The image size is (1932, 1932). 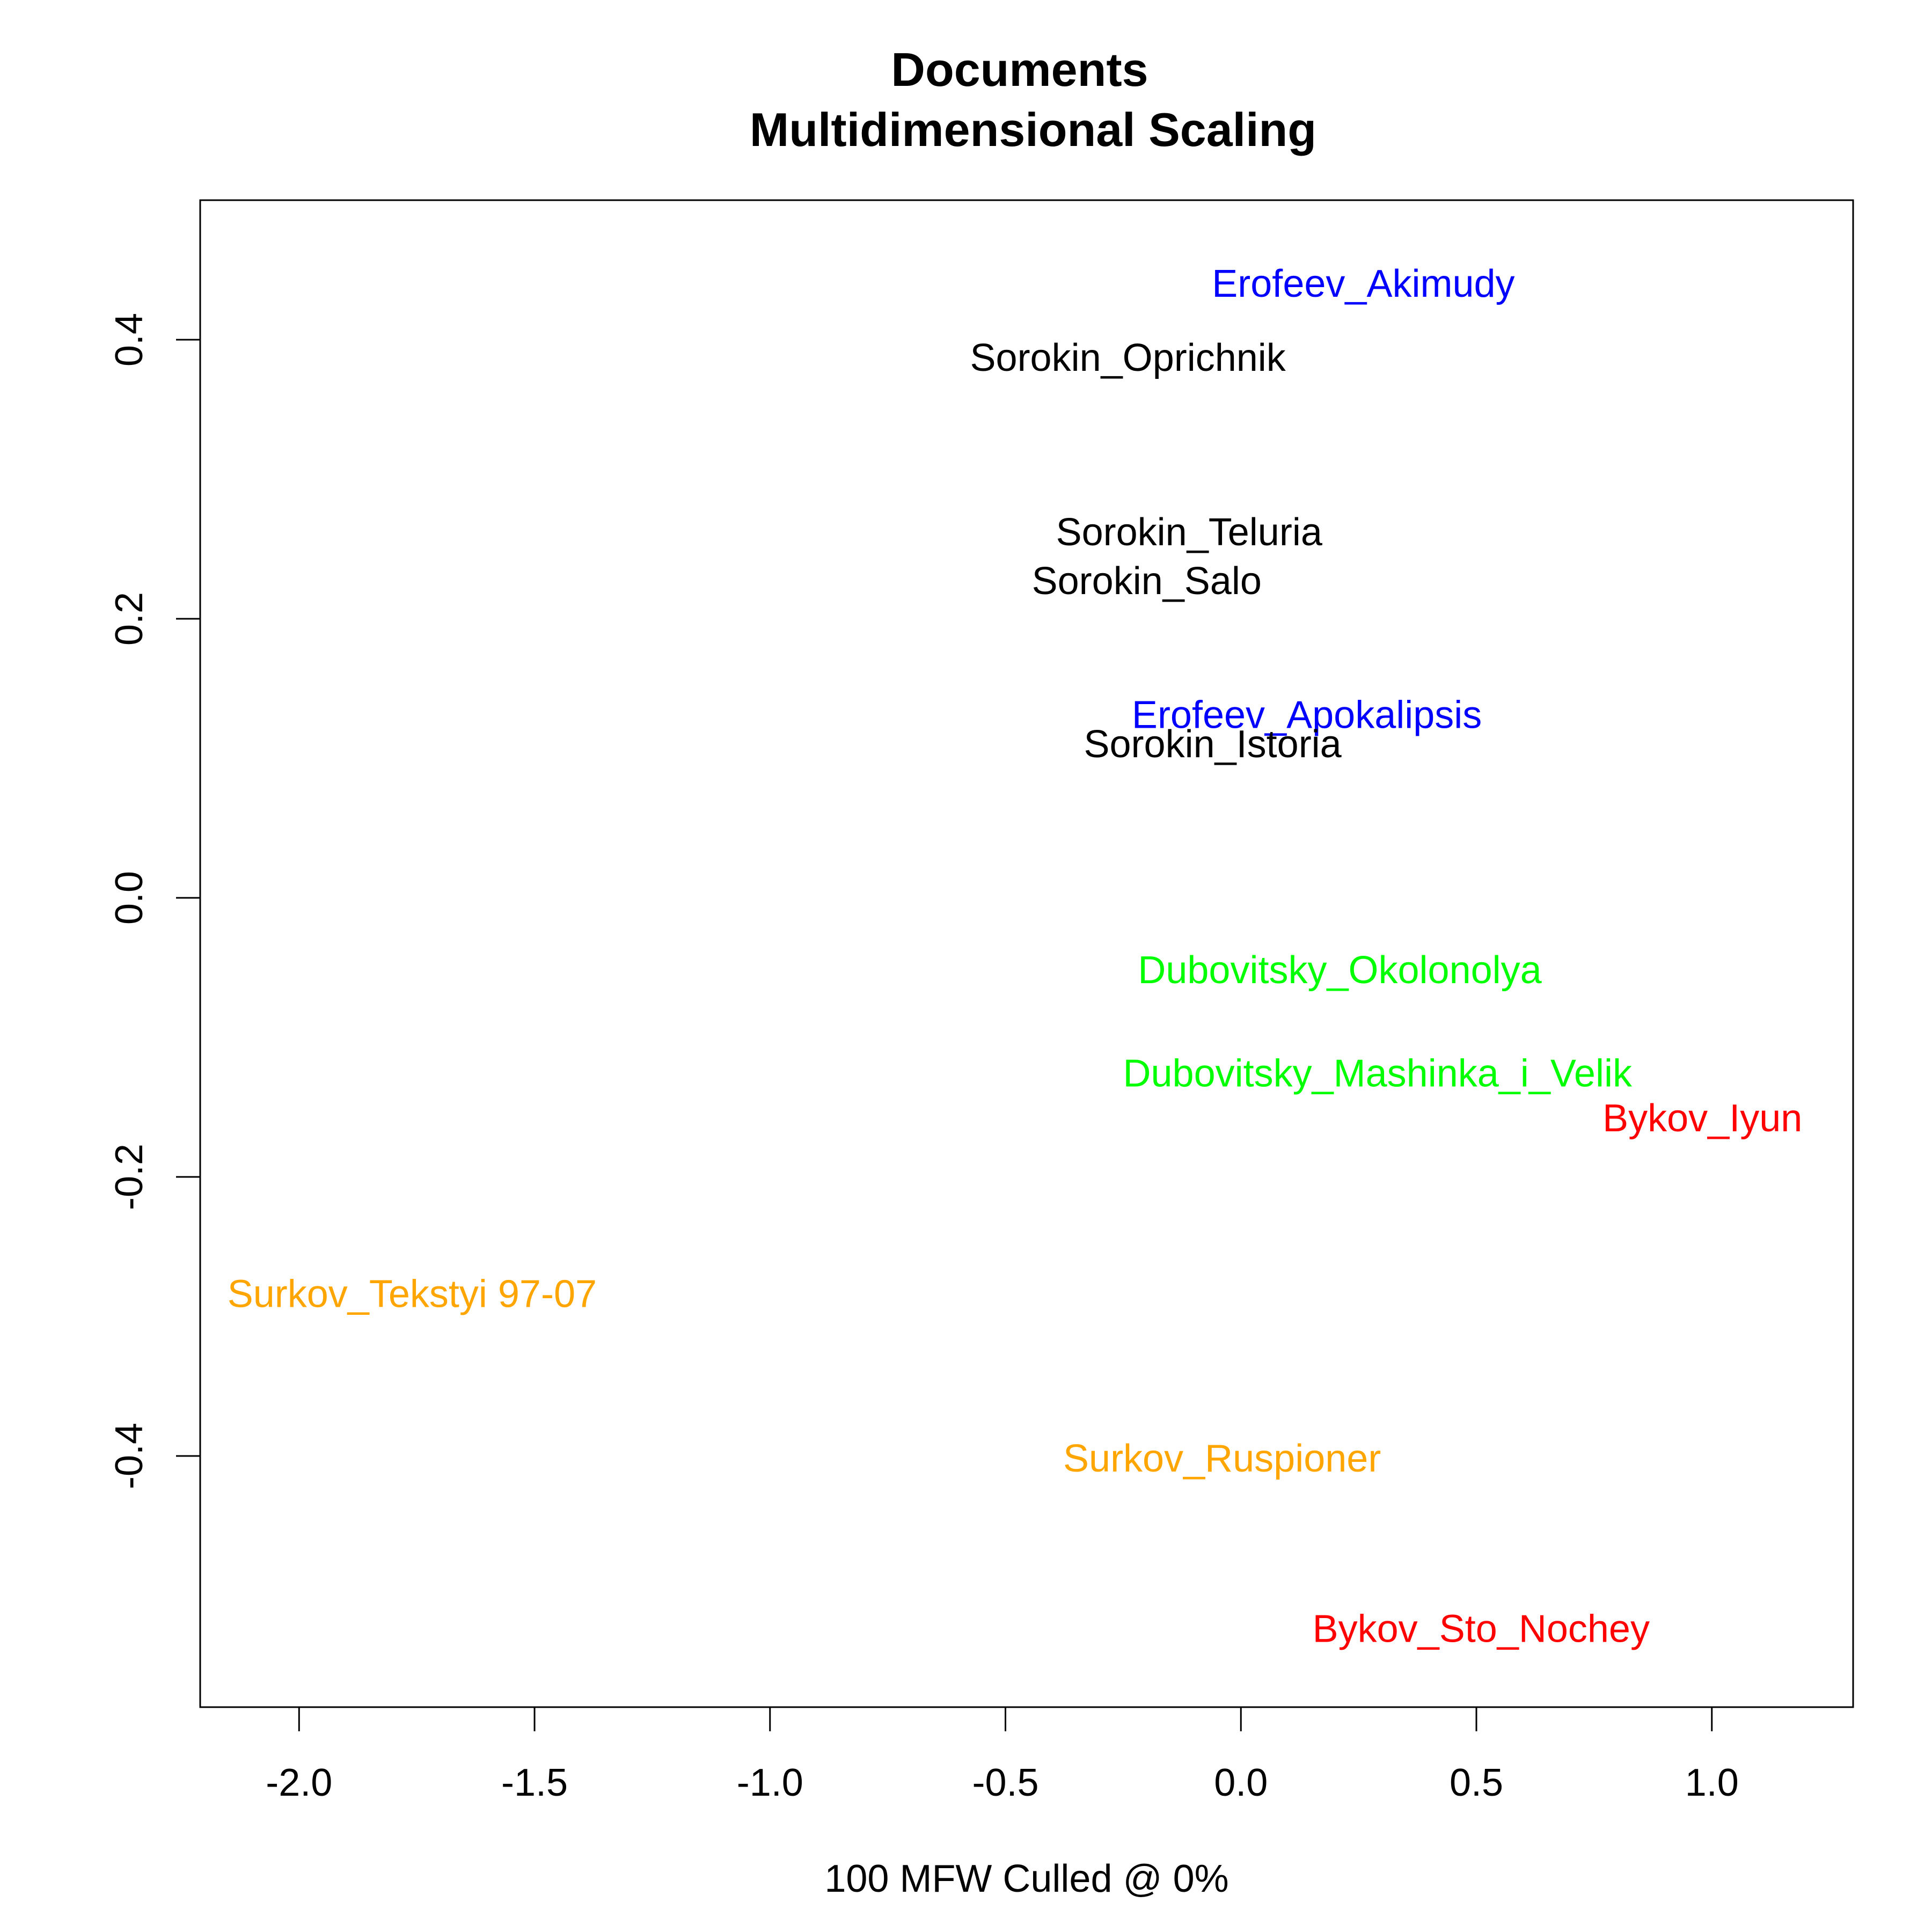 What do you see at coordinates (129, 1177) in the screenshot?
I see `y-tick-label: -0.2` at bounding box center [129, 1177].